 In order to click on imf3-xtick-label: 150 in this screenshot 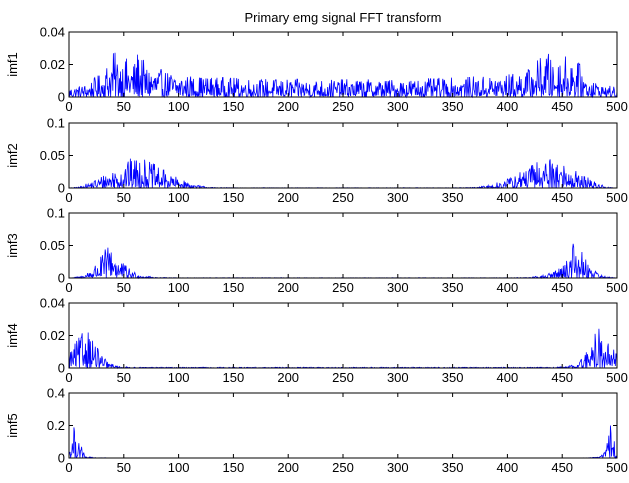, I will do `click(234, 287)`.